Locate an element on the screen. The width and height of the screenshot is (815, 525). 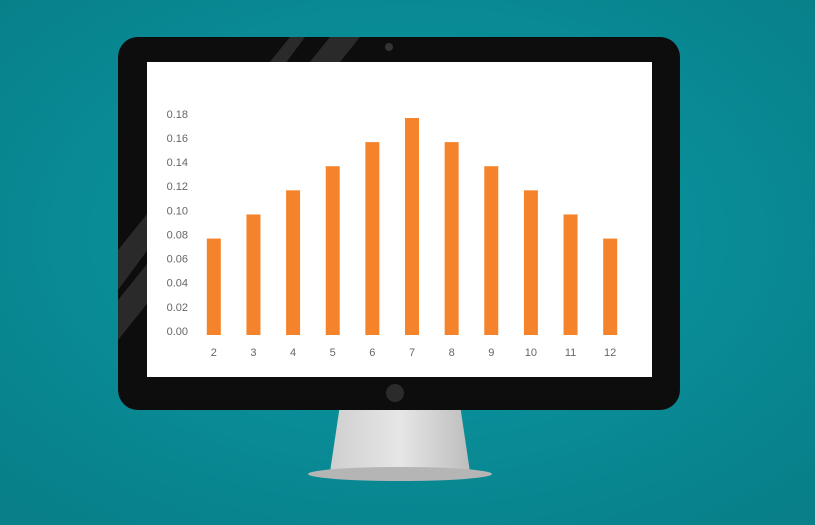
x-tick-label: 10 is located at coordinates (531, 353).